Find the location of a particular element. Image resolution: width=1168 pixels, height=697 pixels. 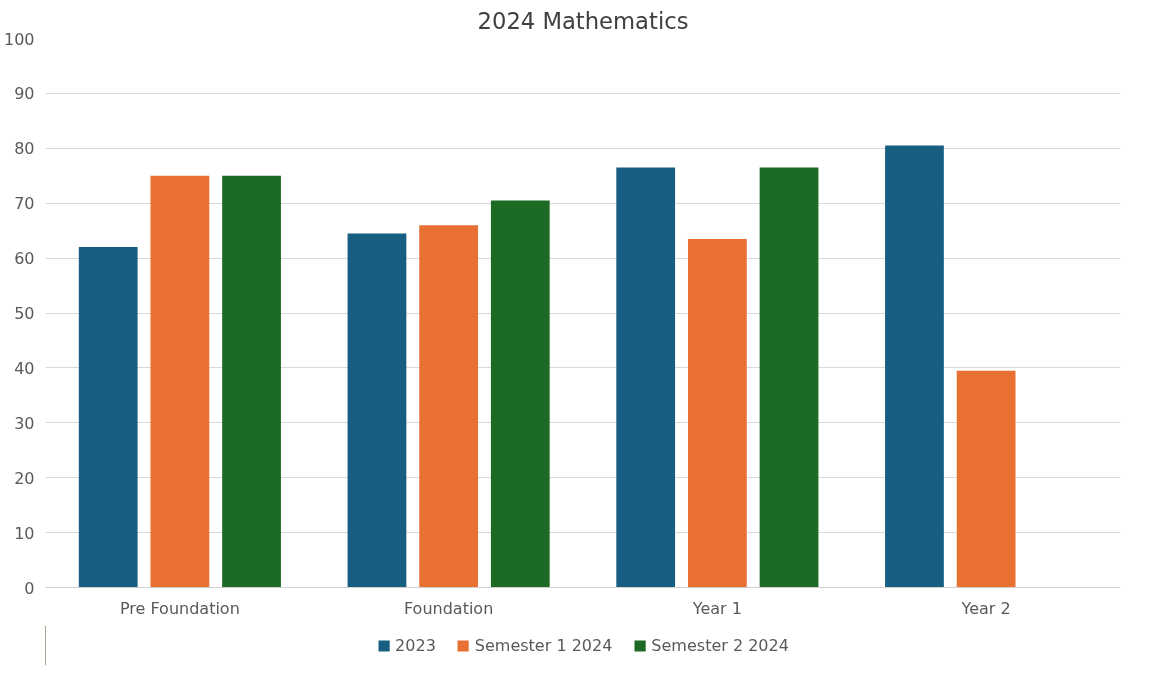

y-tick-label: 60 is located at coordinates (24, 259).